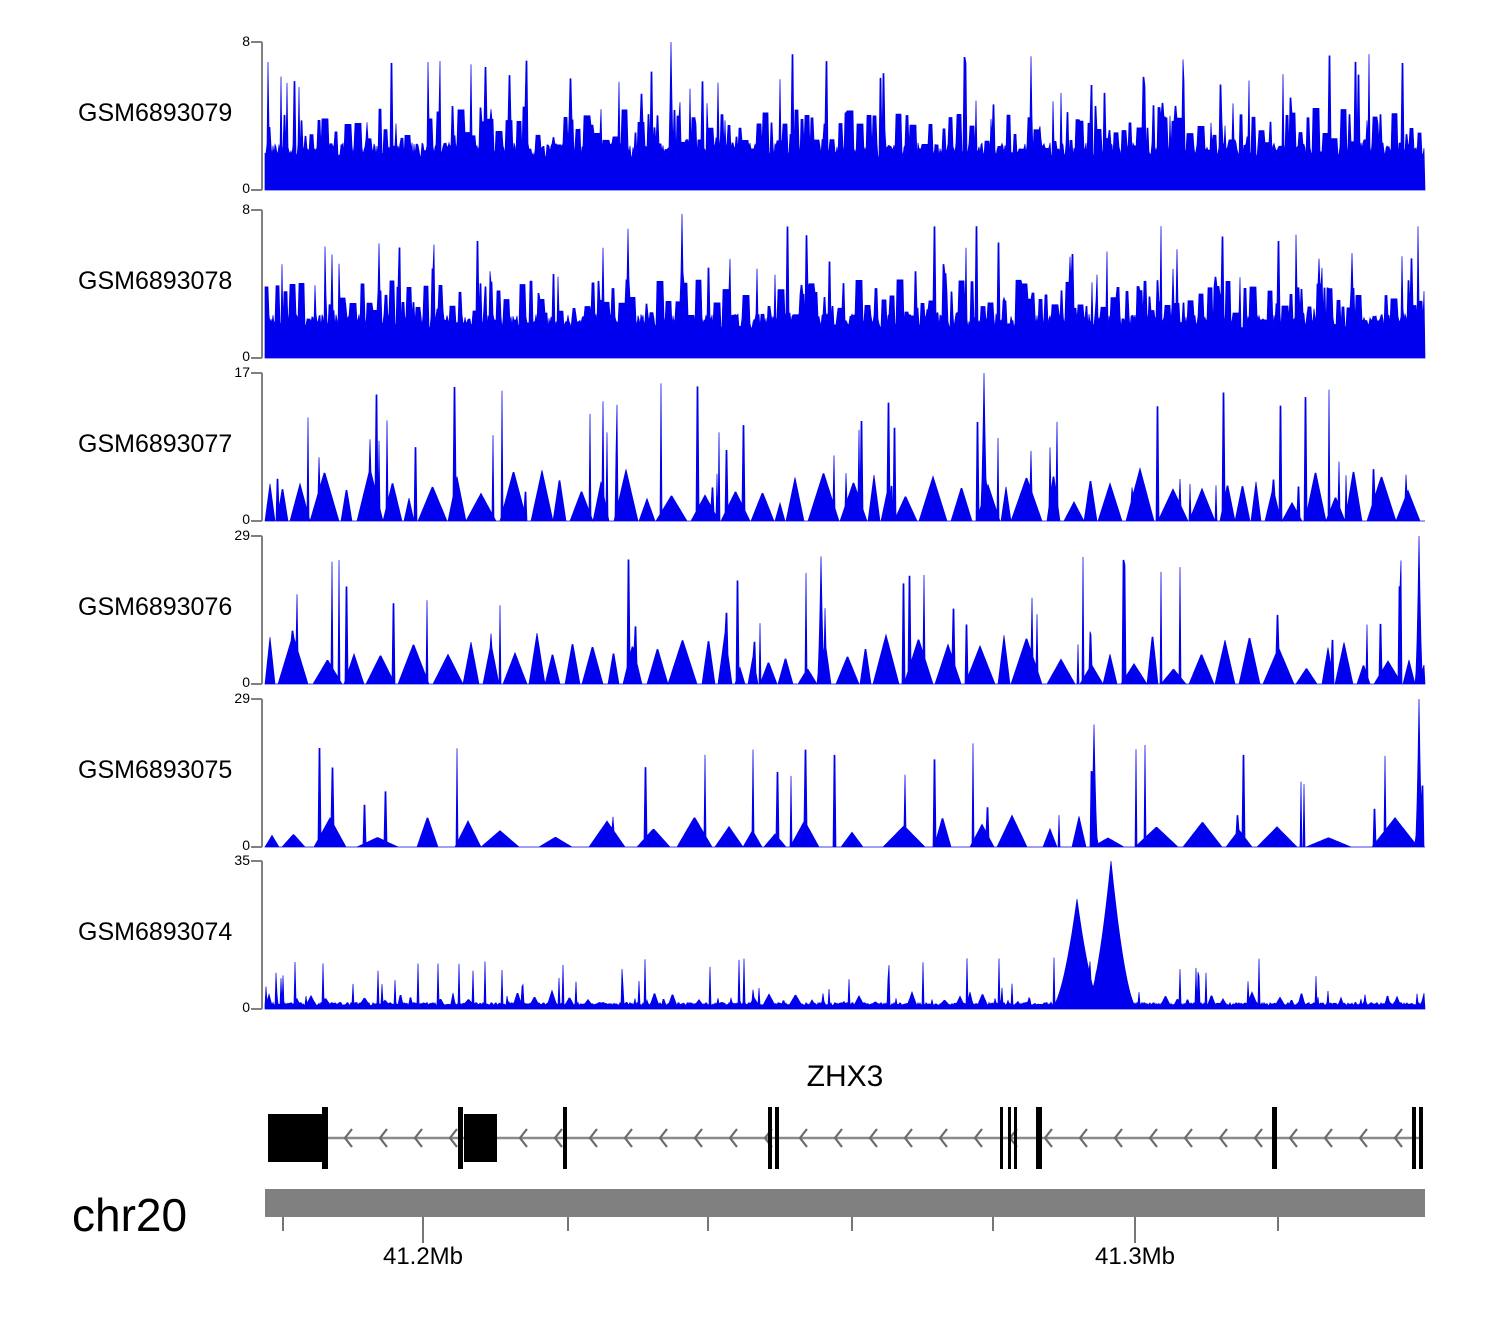 The image size is (1500, 1320). What do you see at coordinates (155, 770) in the screenshot?
I see `track-label-gsm6893075: GSM6893075` at bounding box center [155, 770].